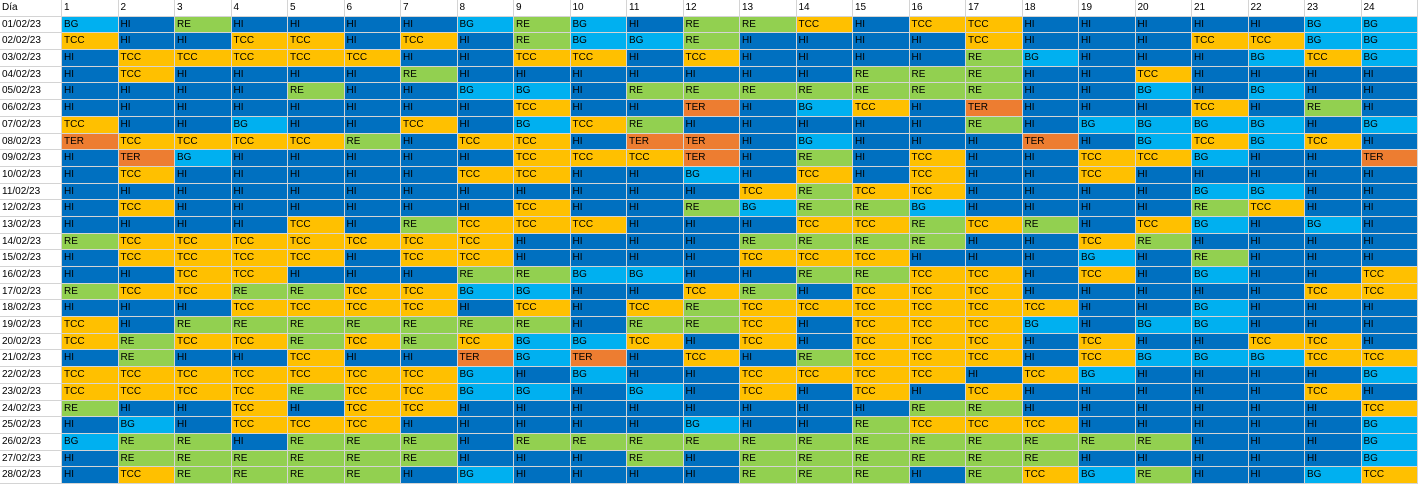 Image resolution: width=1418 pixels, height=484 pixels. I want to click on column-header: 2, so click(146, 8).